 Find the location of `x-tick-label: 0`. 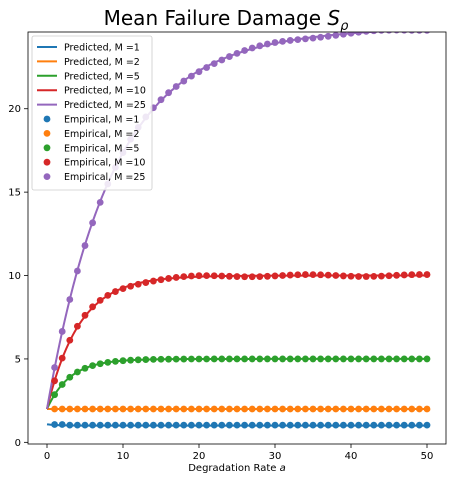

x-tick-label: 0 is located at coordinates (47, 456).